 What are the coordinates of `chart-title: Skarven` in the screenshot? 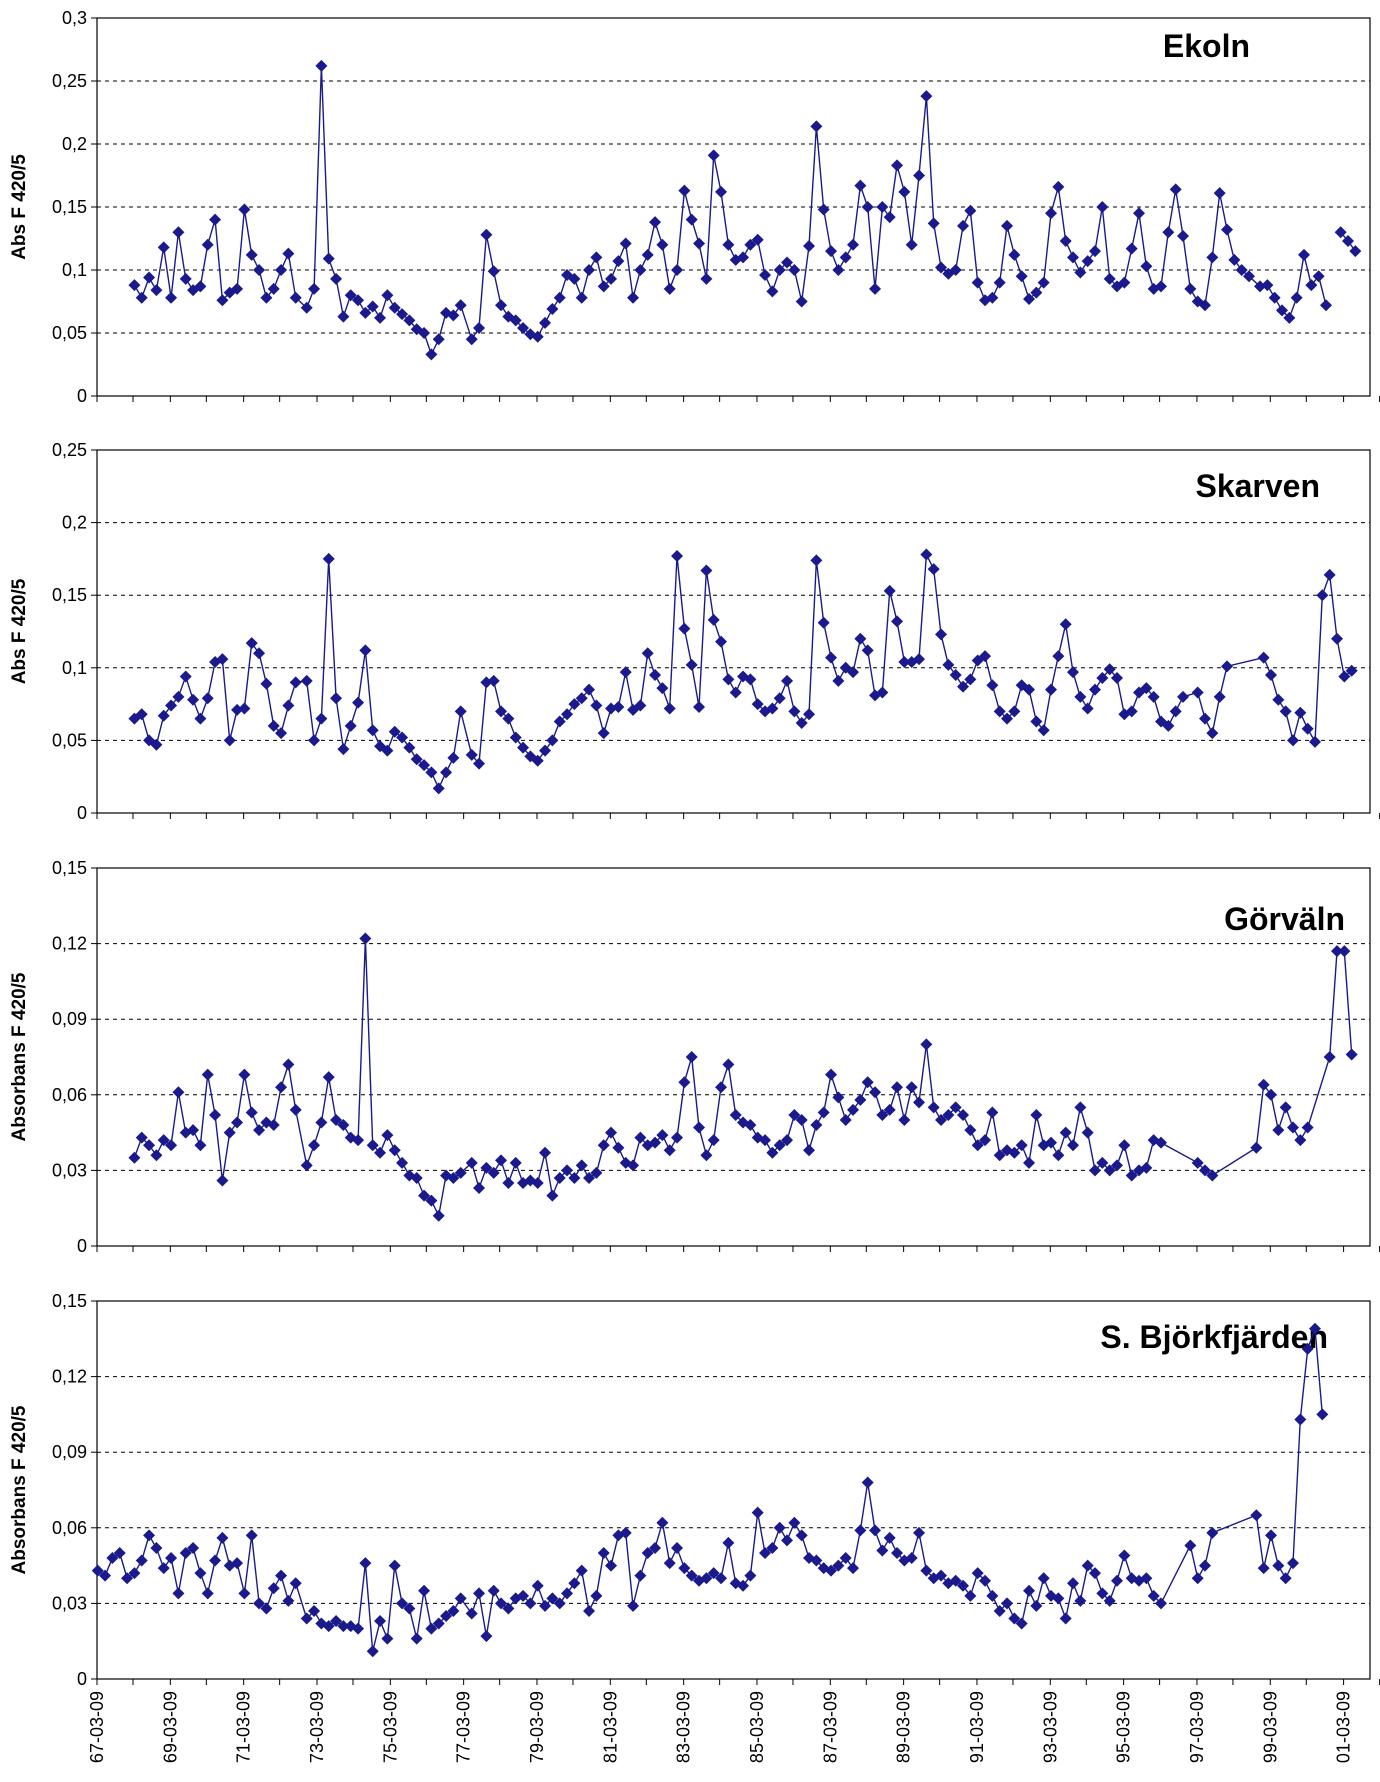 It's located at (1257, 486).